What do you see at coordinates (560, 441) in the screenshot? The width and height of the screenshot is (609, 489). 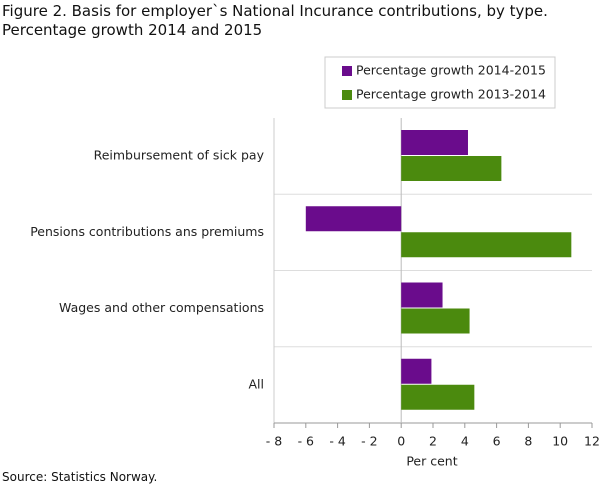 I see `x-tick-label: 10` at bounding box center [560, 441].